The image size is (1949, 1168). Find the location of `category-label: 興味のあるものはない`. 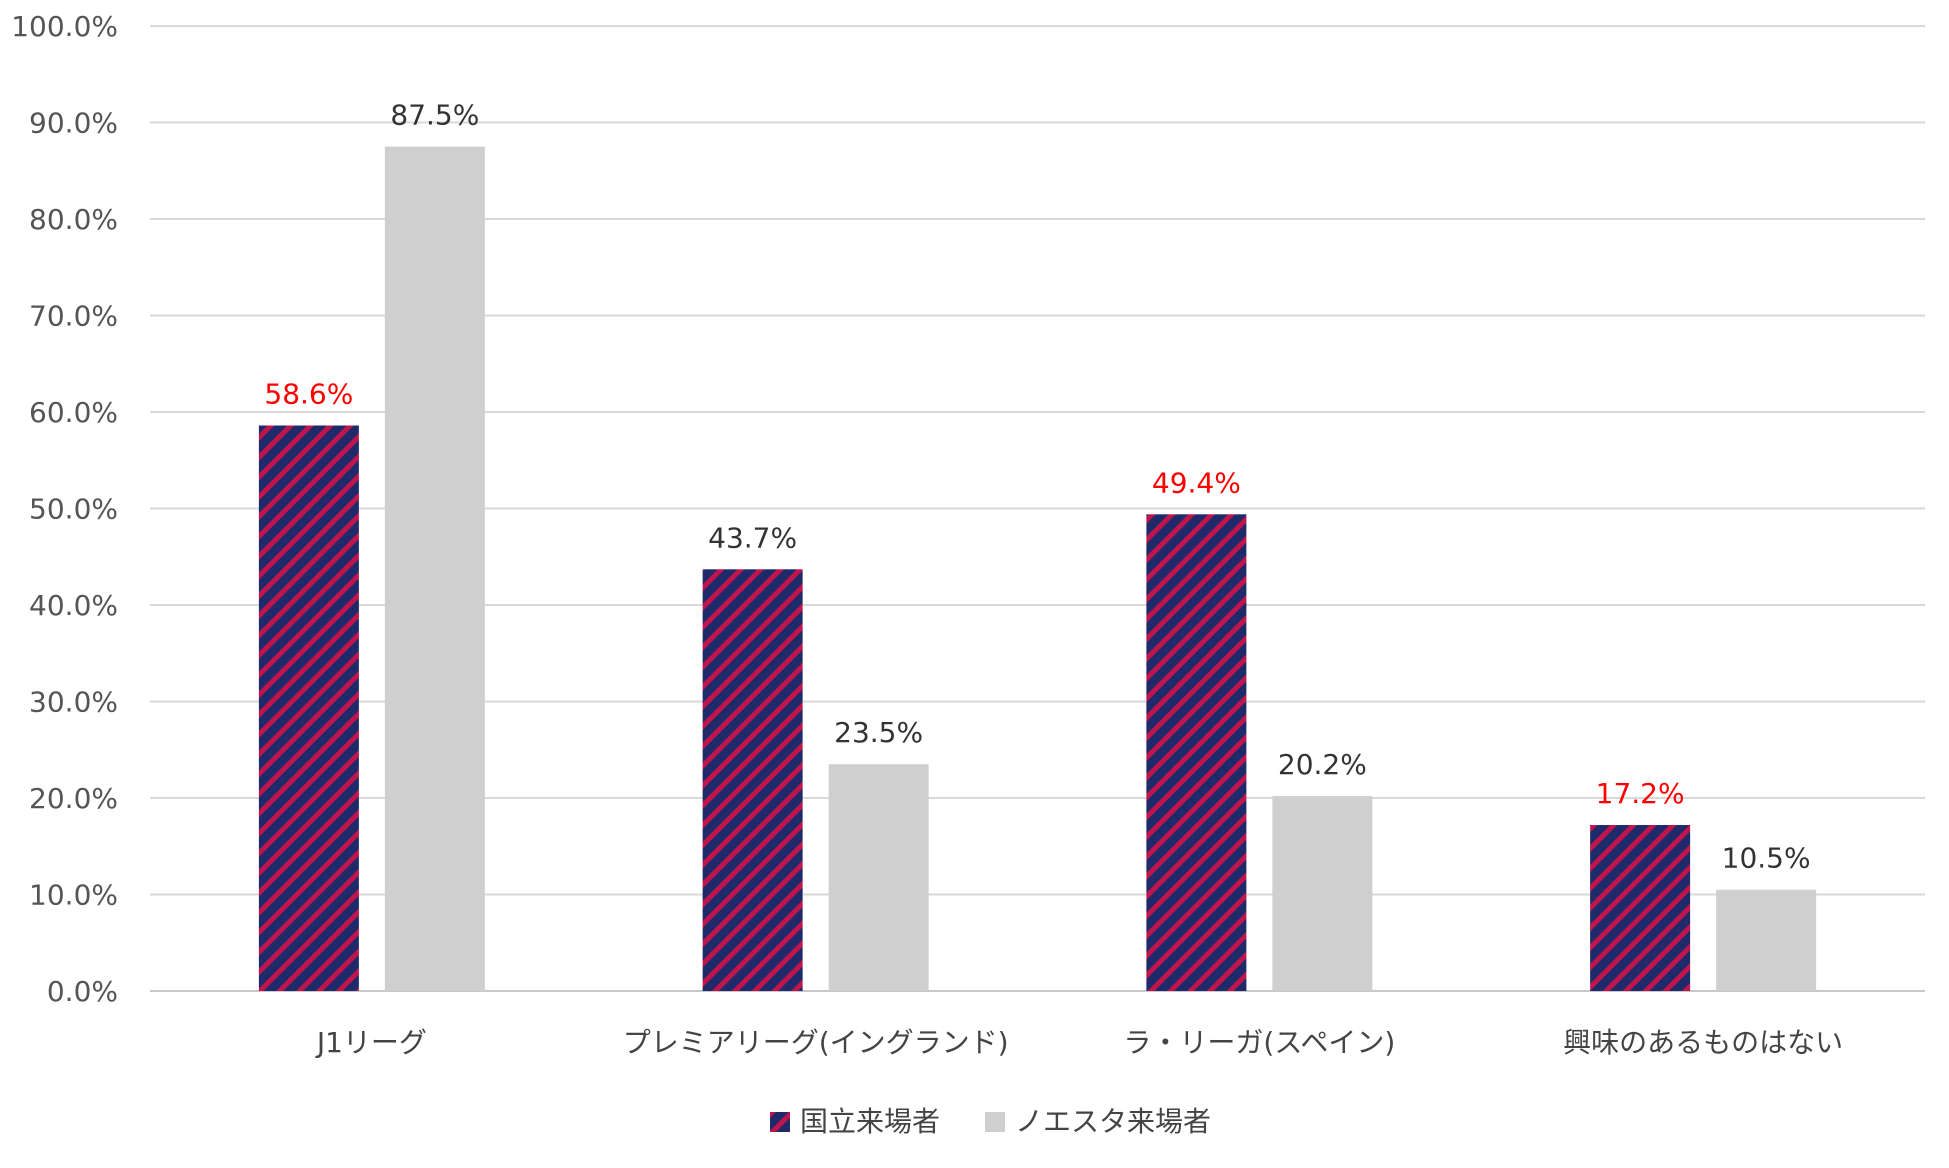

category-label: 興味のあるものはない is located at coordinates (1703, 1042).